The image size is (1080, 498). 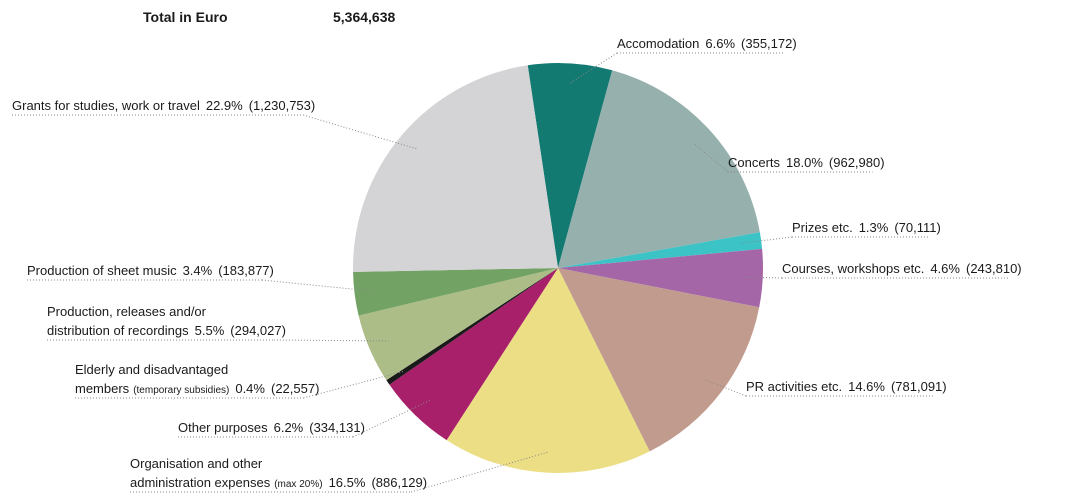 I want to click on value-label: (1,230,753), so click(x=282, y=105).